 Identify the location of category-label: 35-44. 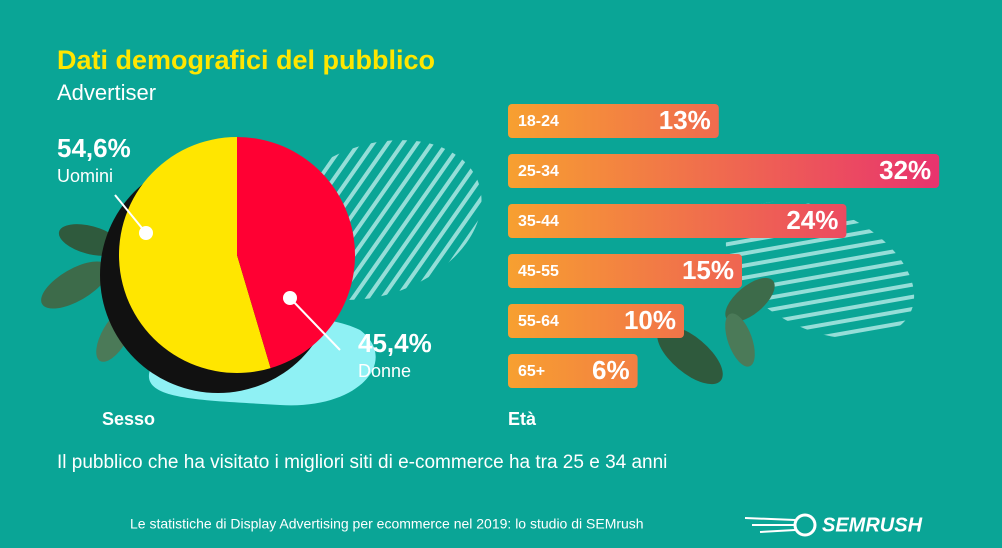
(538, 221).